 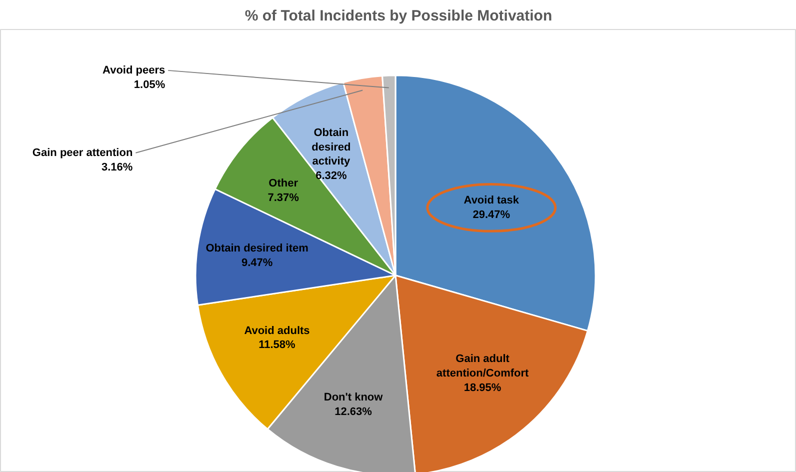 I want to click on data-label: 12.63%, so click(x=353, y=412).